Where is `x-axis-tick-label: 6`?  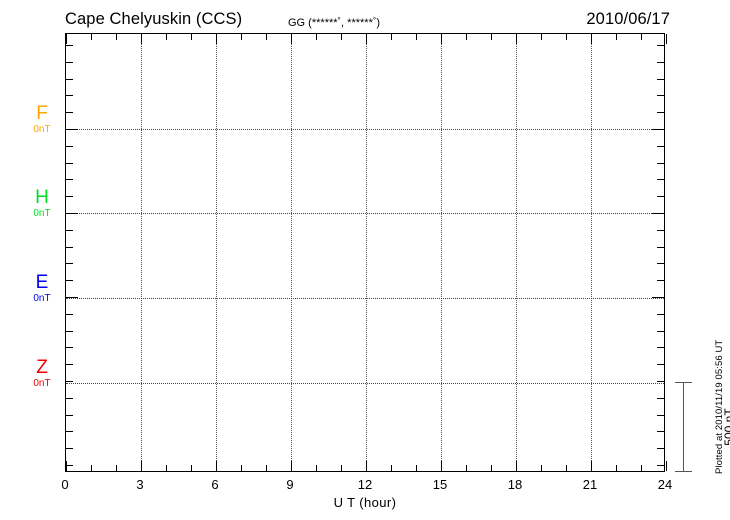
x-axis-tick-label: 6 is located at coordinates (215, 484).